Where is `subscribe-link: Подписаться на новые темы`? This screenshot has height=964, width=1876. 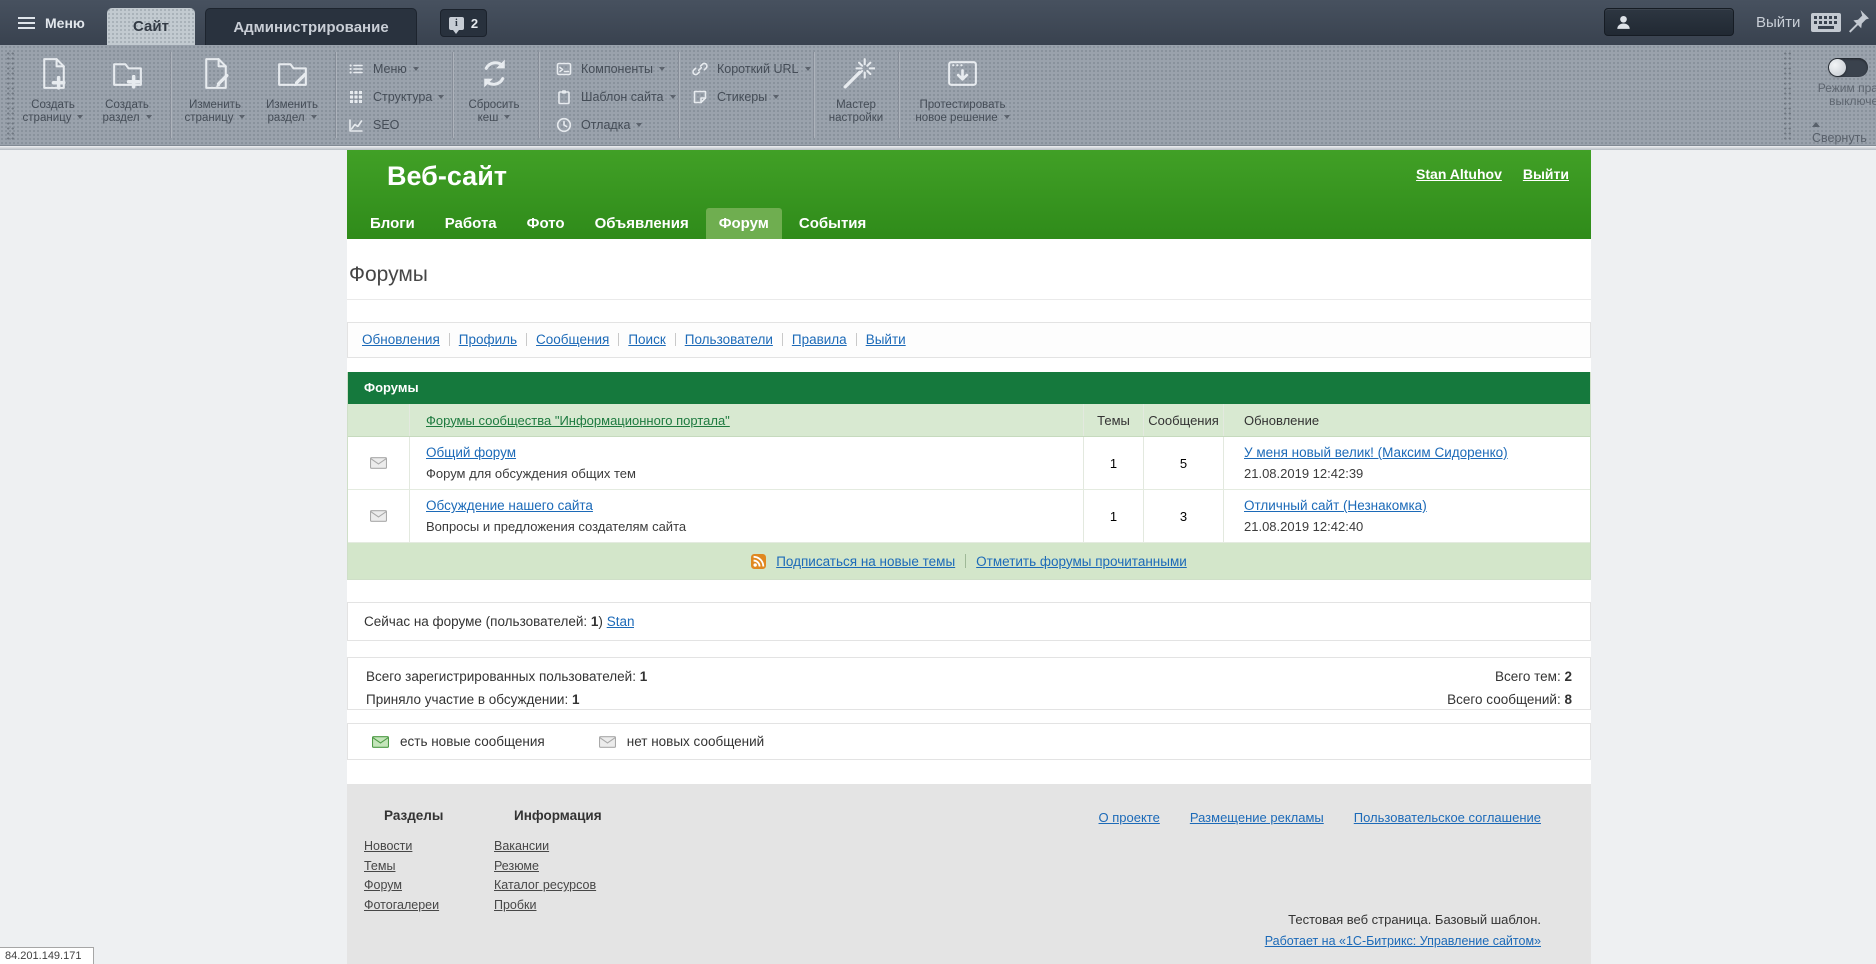 subscribe-link: Подписаться на новые темы is located at coordinates (866, 561).